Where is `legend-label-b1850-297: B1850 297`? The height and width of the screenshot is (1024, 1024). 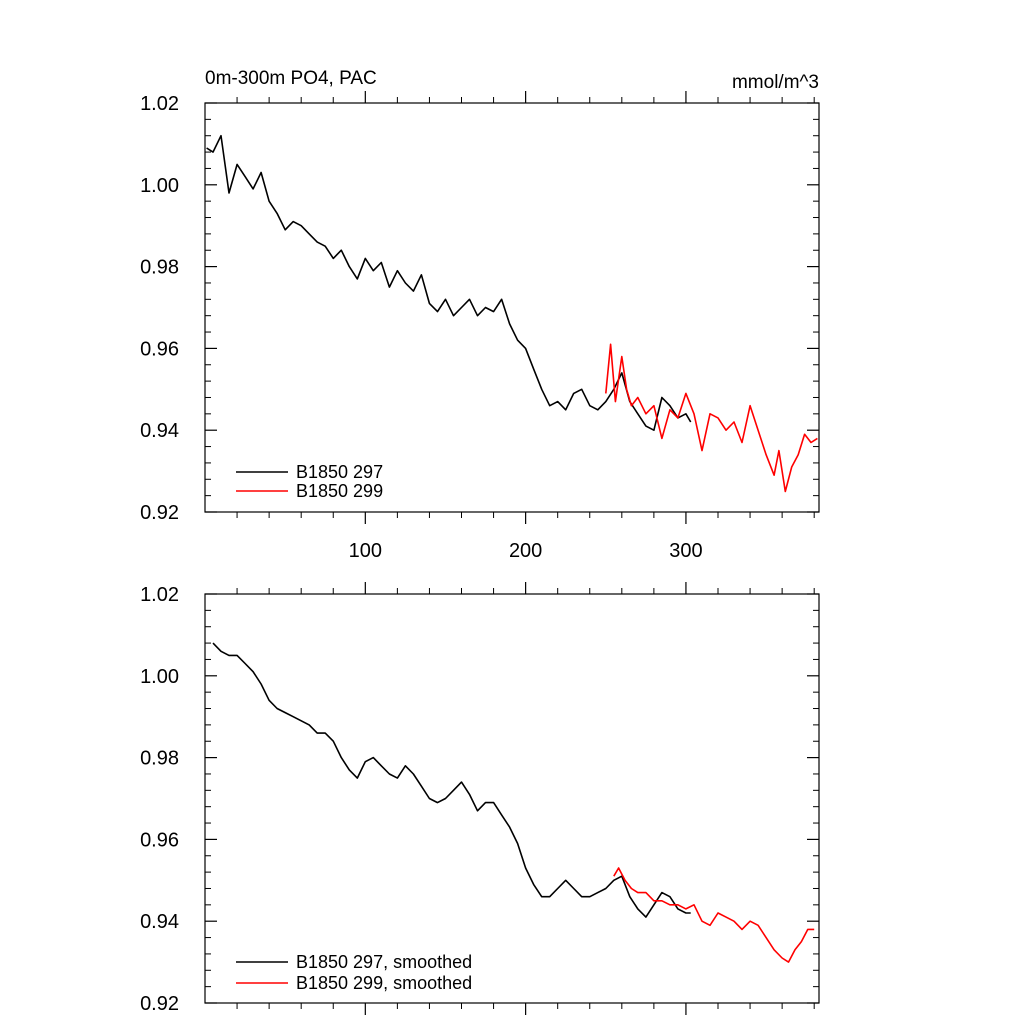 legend-label-b1850-297: B1850 297 is located at coordinates (339, 472).